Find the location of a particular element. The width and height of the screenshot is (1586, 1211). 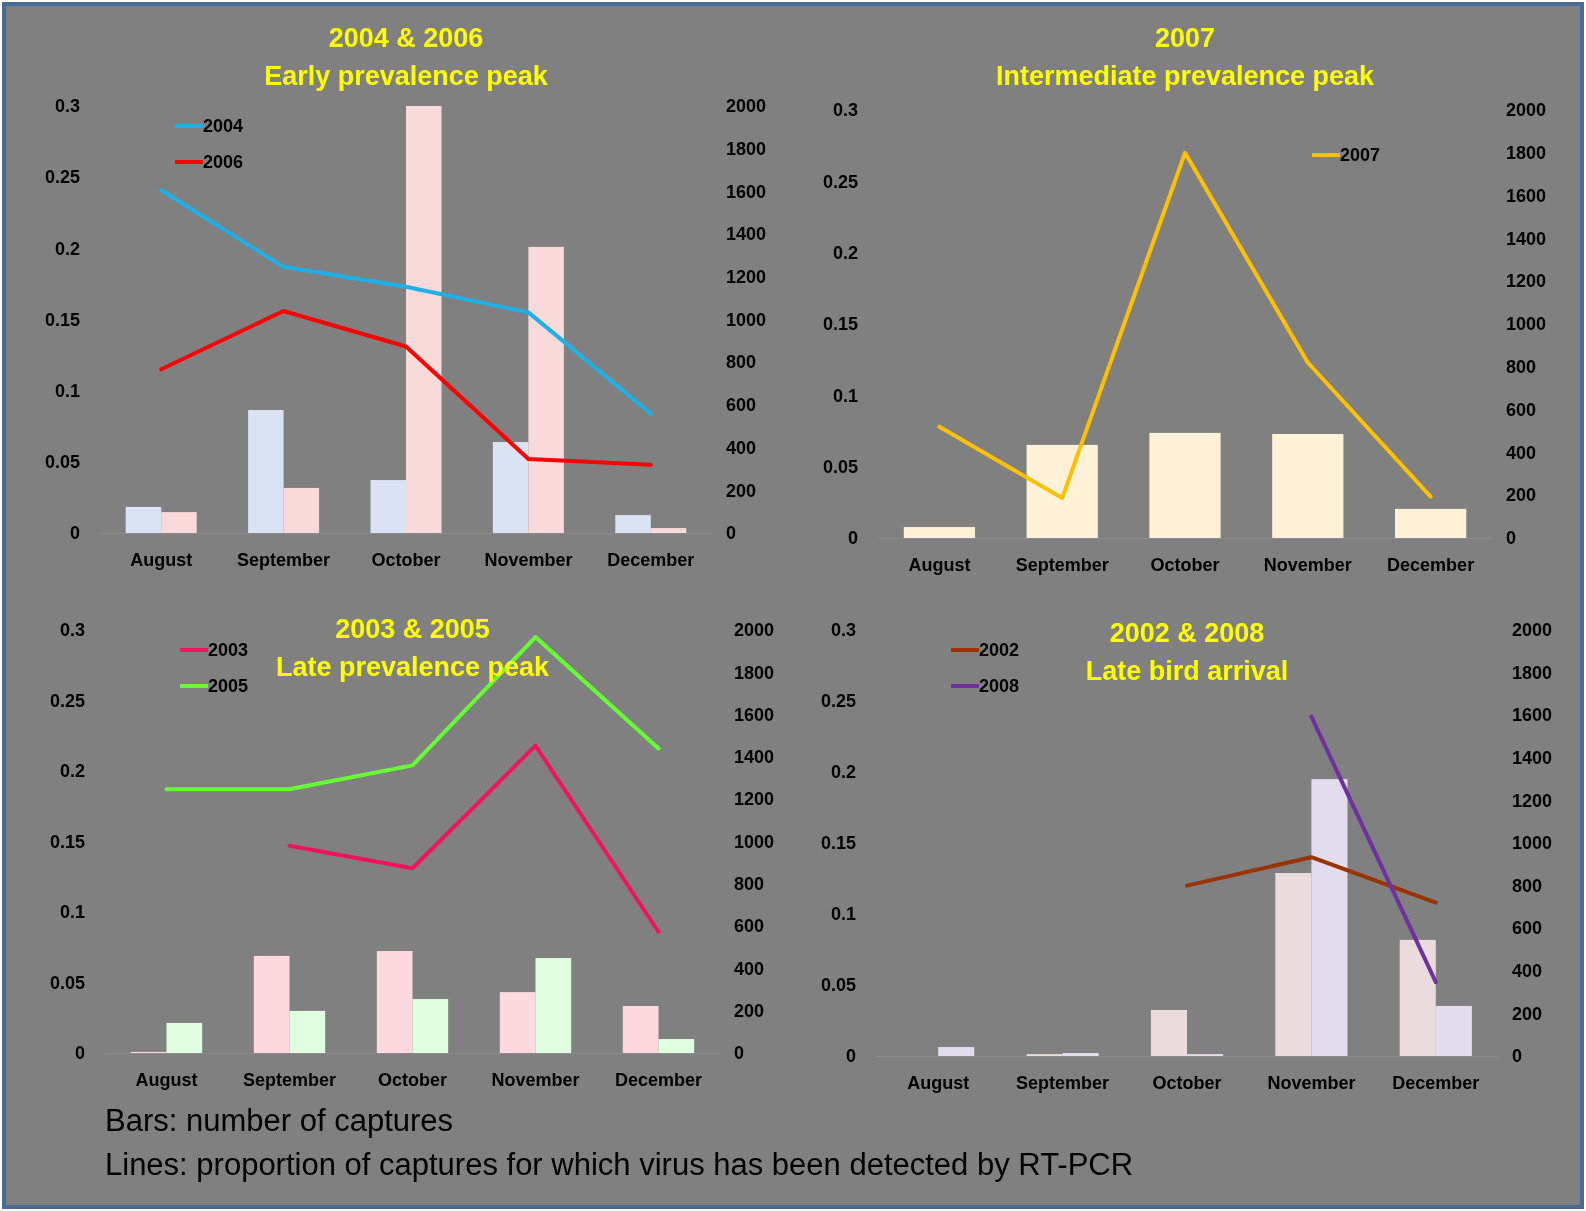

chart-subtitle: Intermediate prevalence peak is located at coordinates (1185, 76).